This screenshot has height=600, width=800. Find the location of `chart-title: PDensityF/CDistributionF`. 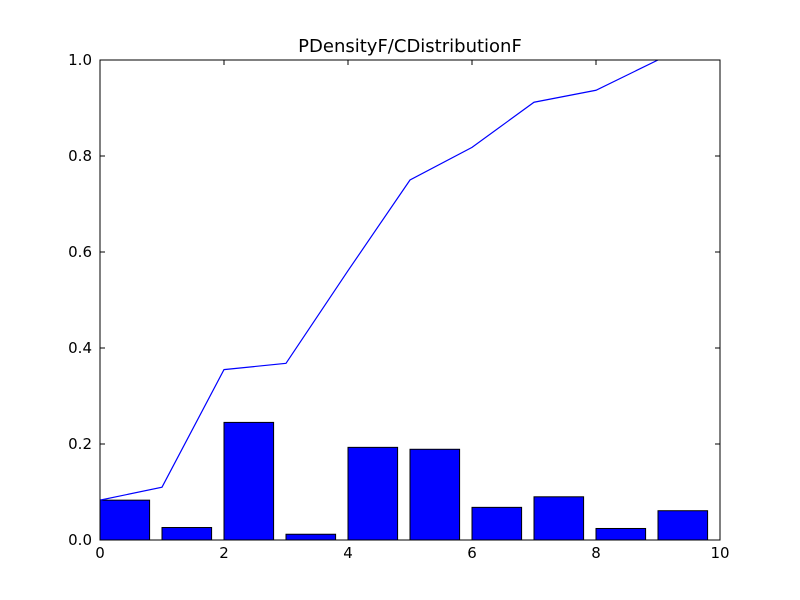

chart-title: PDensityF/CDistributionF is located at coordinates (410, 46).